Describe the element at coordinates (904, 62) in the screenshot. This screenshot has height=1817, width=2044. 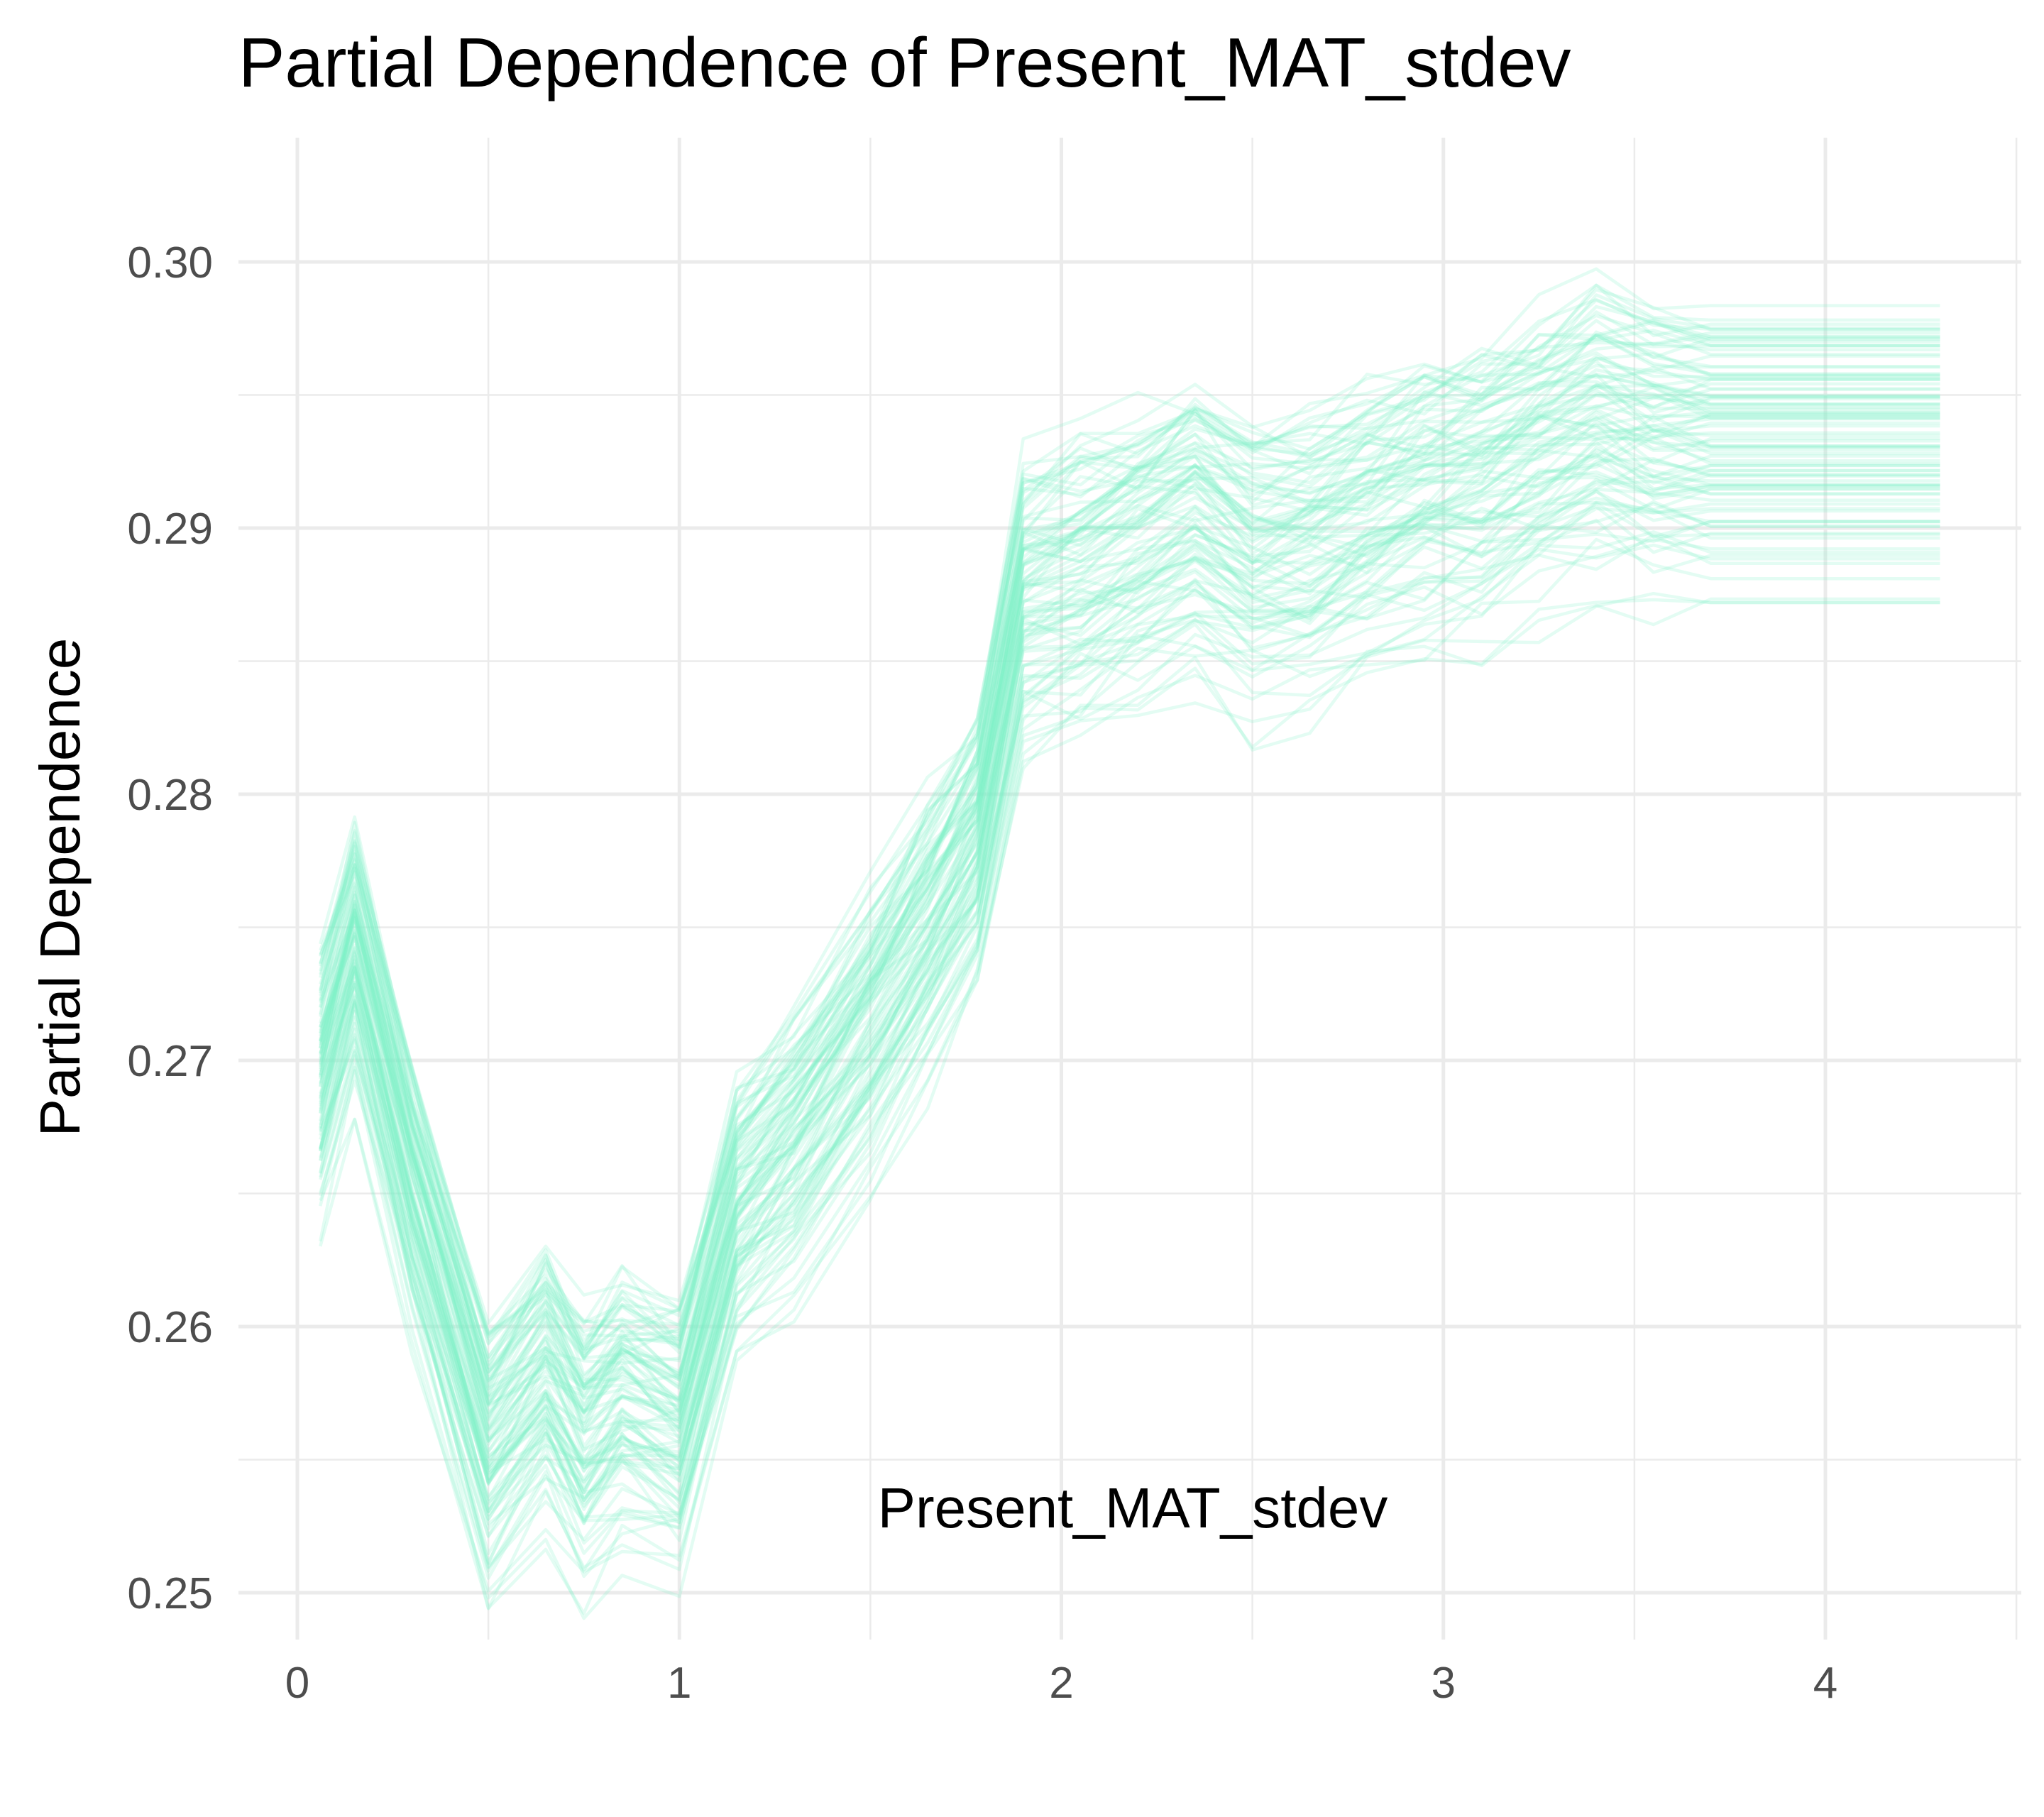
I see `chart-title: Partial Dependence of Present_MAT_stdev` at that location.